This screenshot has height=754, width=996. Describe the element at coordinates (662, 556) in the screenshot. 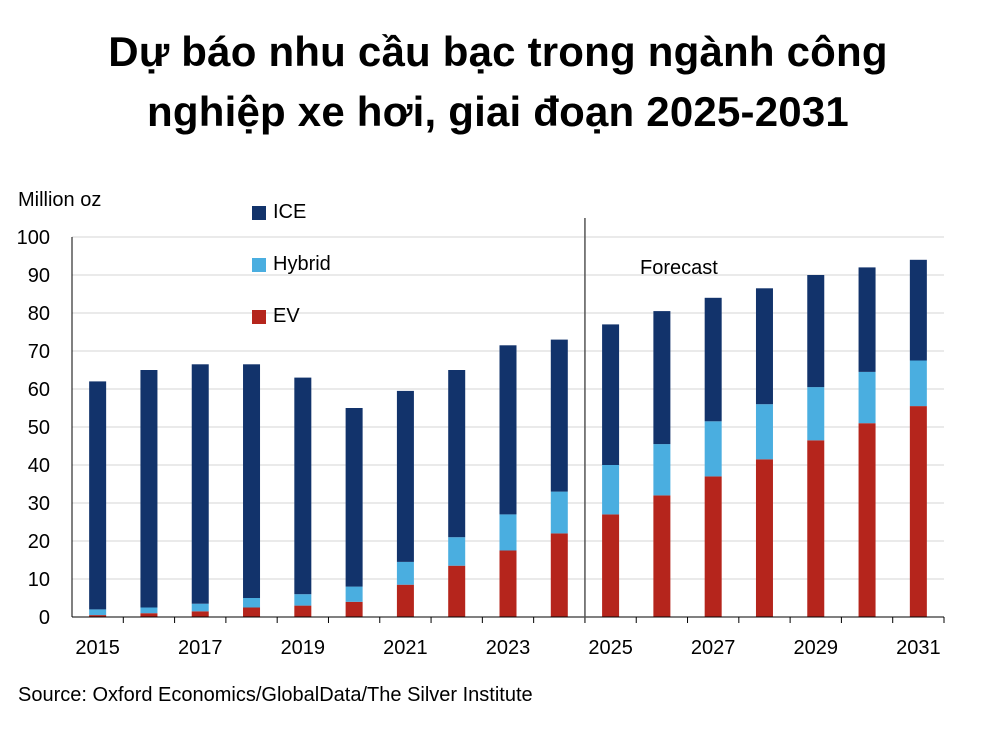

I see `bar-ev-2026` at that location.